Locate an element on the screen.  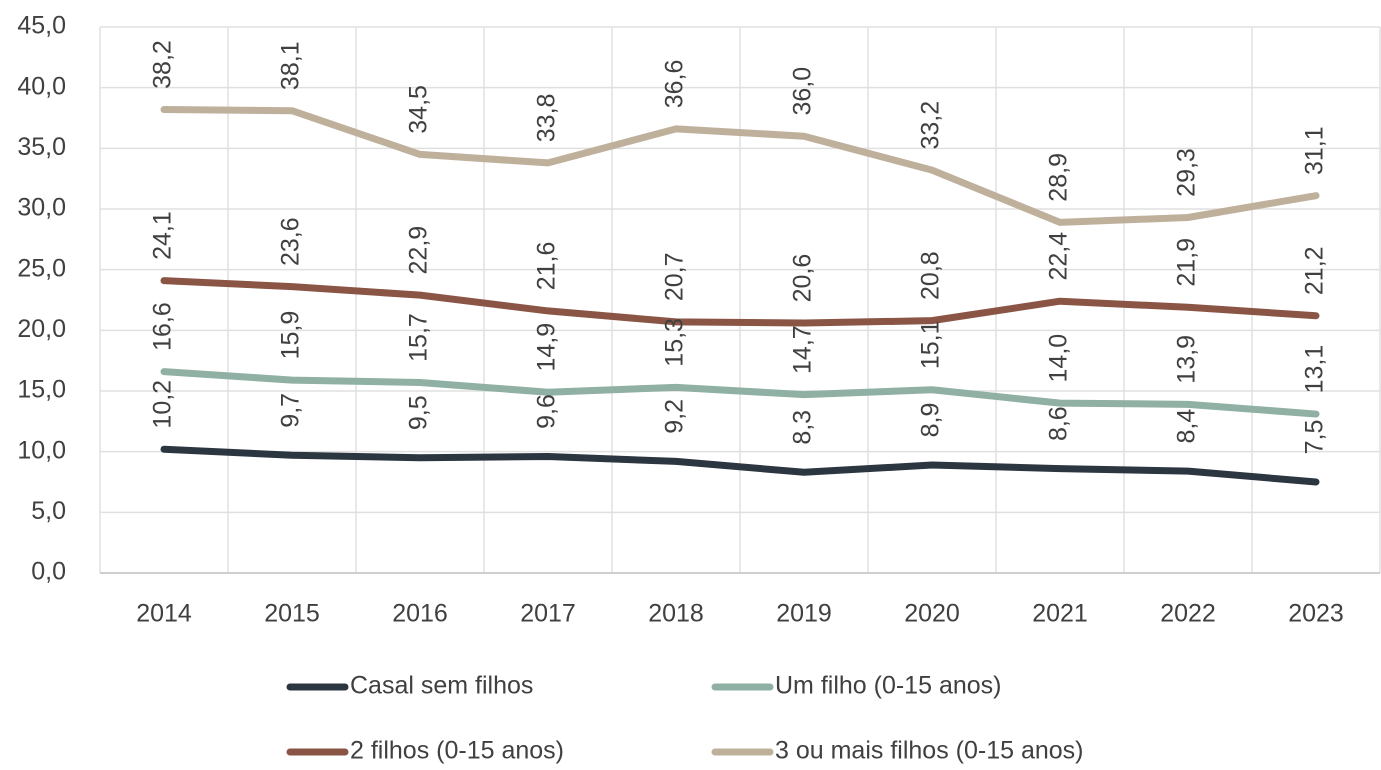
data-label: 8,4 is located at coordinates (1187, 426).